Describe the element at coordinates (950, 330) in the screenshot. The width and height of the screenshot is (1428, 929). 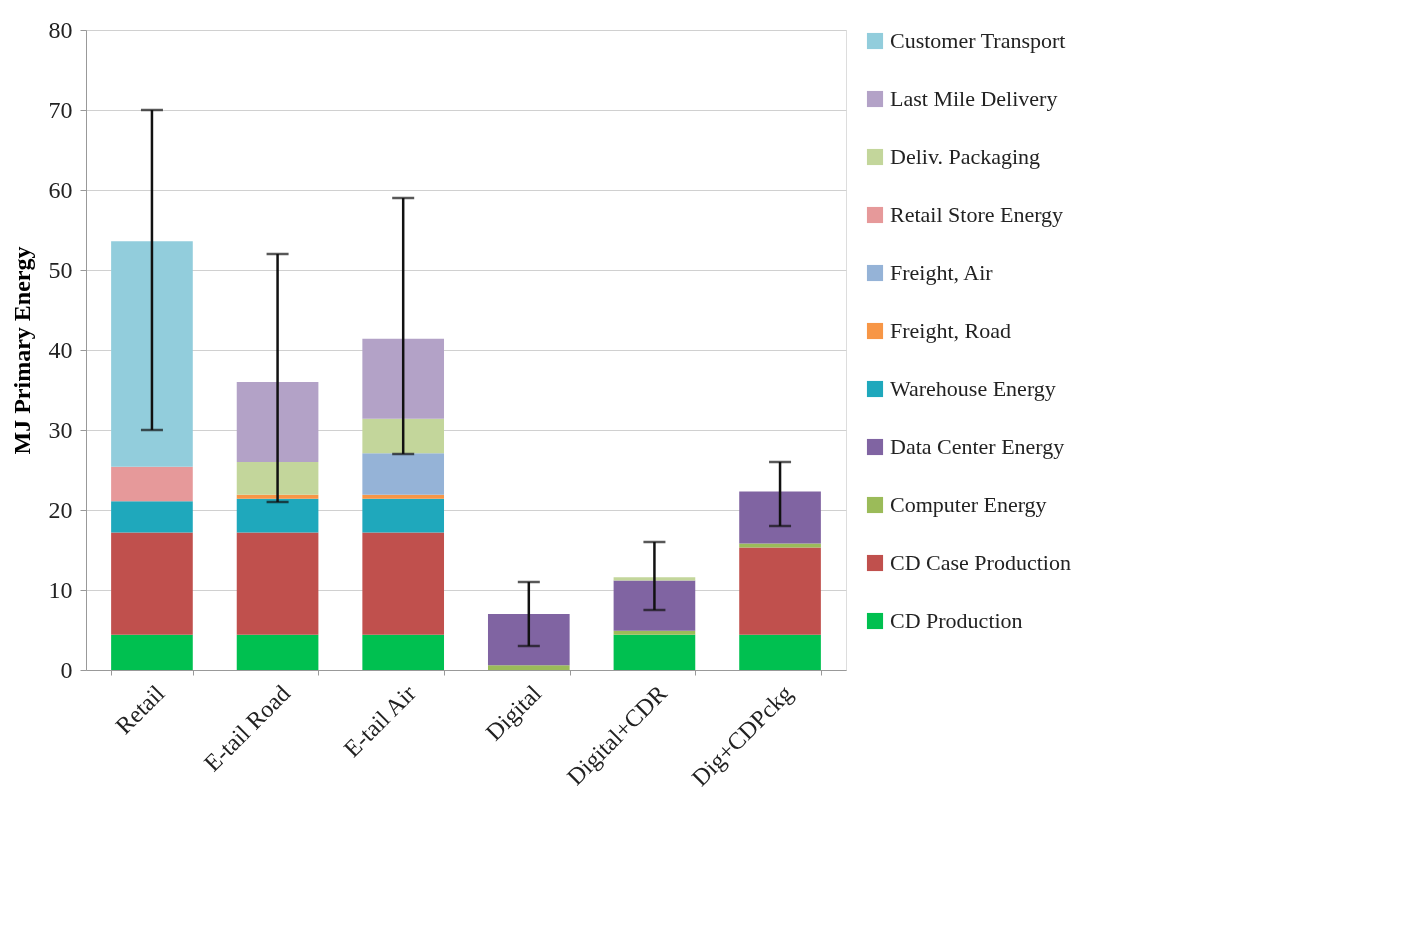
I see `legend-label: Freight, Road` at that location.